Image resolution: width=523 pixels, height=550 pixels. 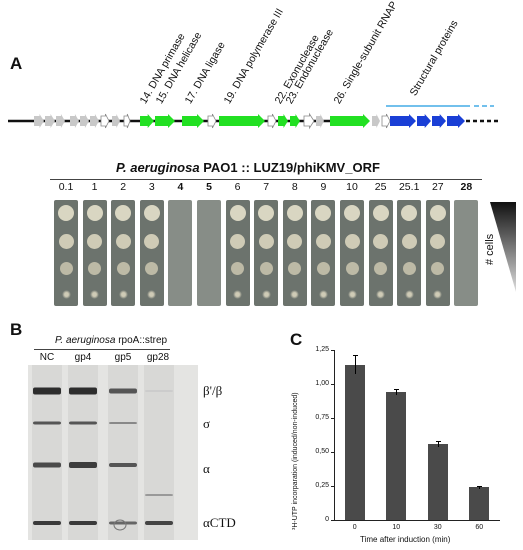 I want to click on orf-label: 25.1, so click(x=409, y=187).